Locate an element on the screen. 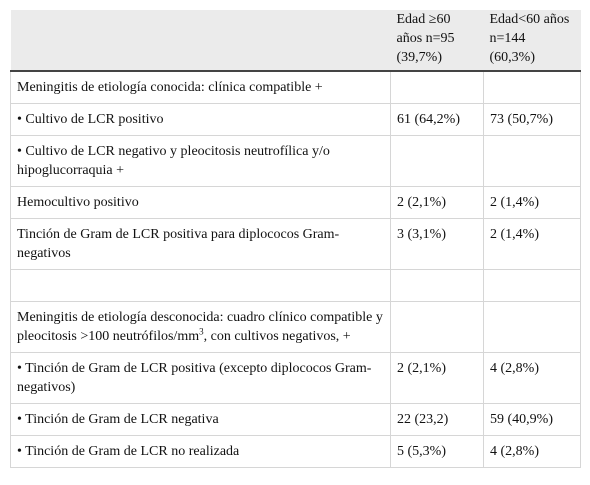 The height and width of the screenshot is (485, 590). header-line: Edad<60 años is located at coordinates (529, 19).